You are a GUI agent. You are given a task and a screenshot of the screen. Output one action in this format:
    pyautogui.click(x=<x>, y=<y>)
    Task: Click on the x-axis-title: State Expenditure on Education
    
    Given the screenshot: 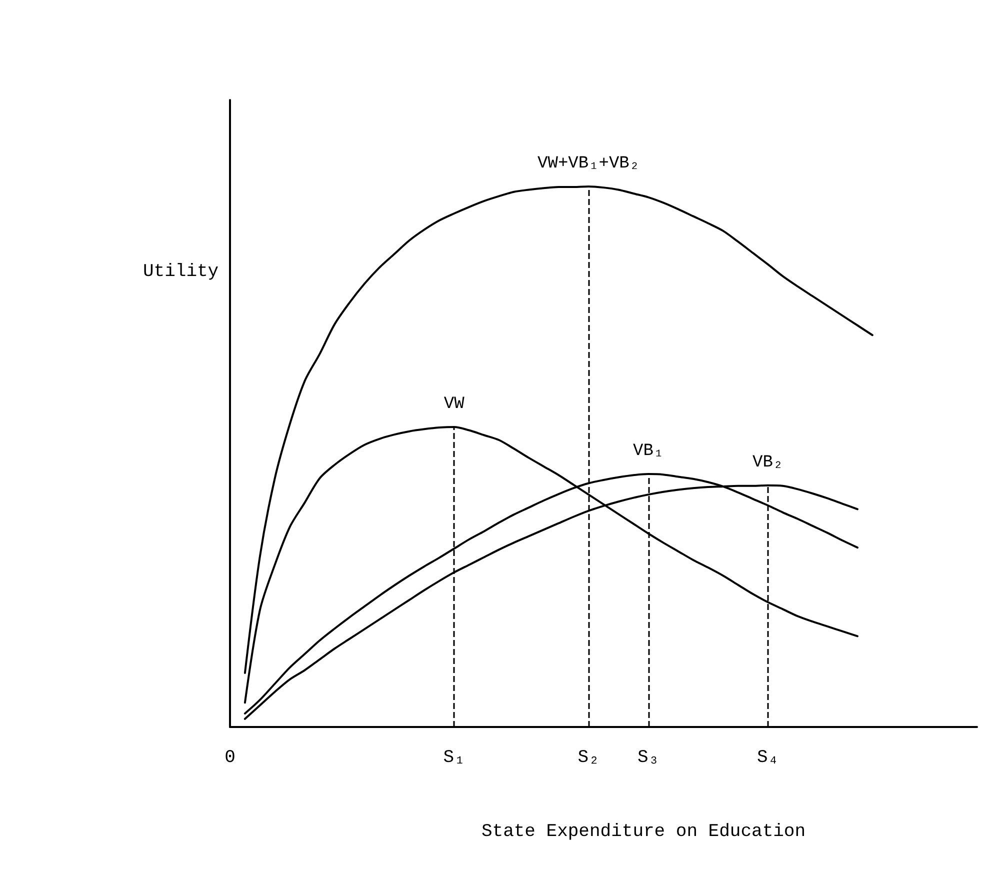 What is the action you would take?
    pyautogui.click(x=643, y=832)
    